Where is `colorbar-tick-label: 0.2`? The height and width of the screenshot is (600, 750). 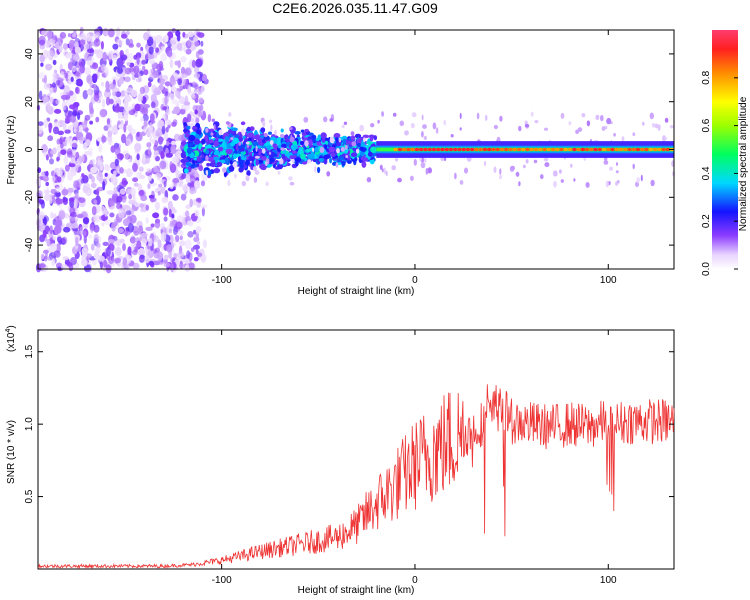
colorbar-tick-label: 0.2 is located at coordinates (706, 221).